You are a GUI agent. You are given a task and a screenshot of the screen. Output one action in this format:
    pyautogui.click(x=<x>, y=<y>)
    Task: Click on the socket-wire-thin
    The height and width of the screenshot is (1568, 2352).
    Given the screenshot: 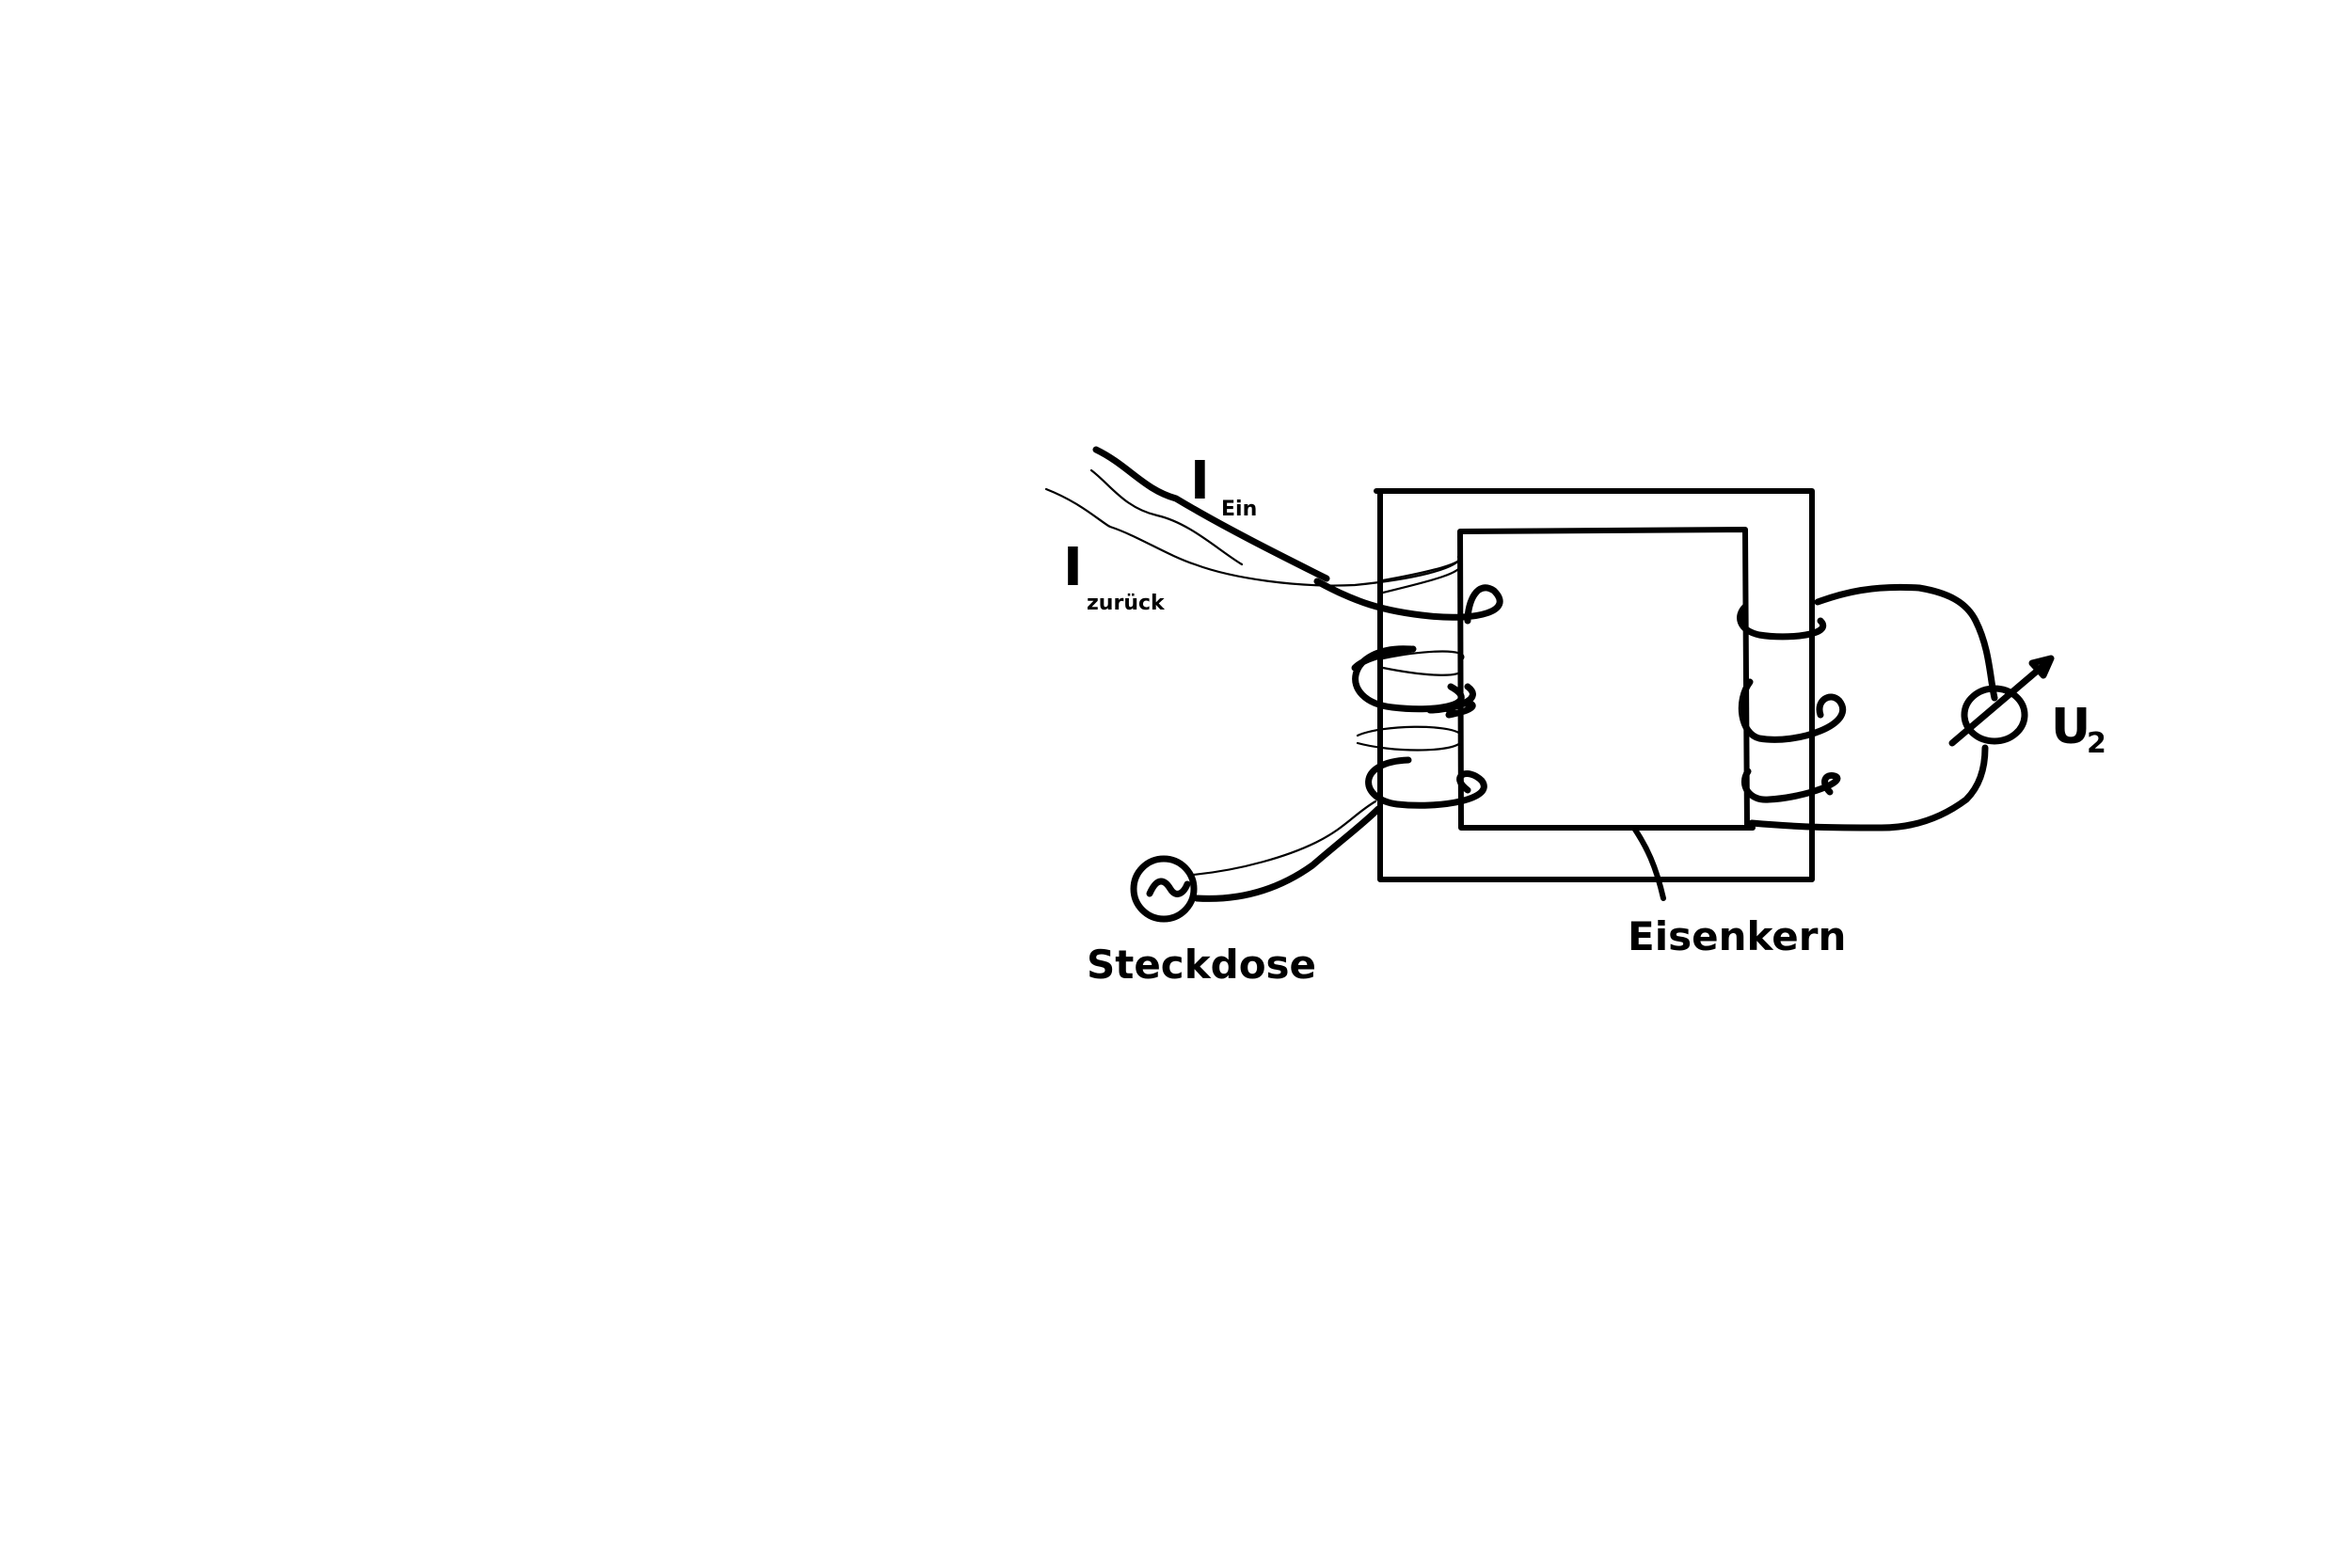 What is the action you would take?
    pyautogui.click(x=1284, y=838)
    